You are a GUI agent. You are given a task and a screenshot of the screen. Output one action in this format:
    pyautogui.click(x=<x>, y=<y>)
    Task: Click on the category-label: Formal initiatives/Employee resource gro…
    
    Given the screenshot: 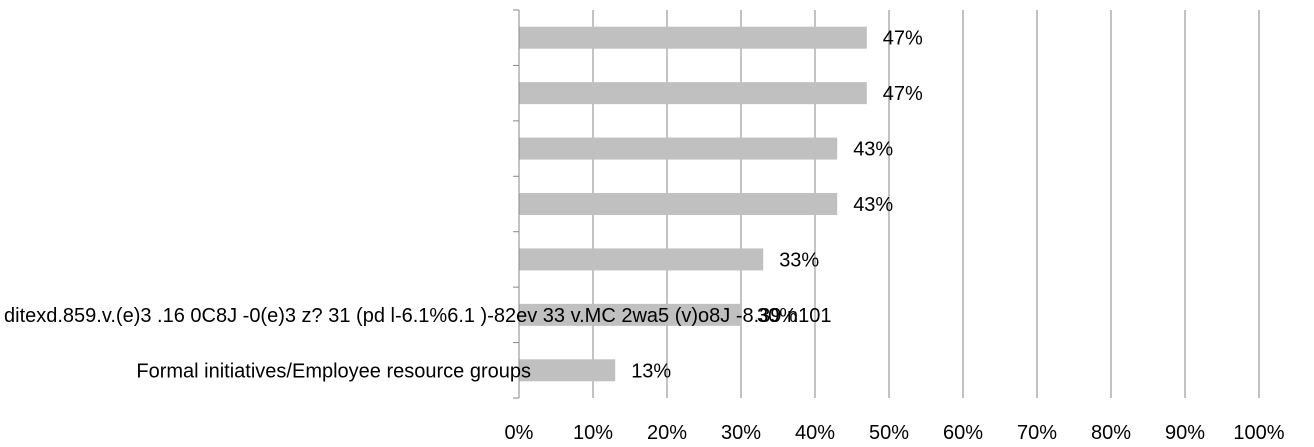 What is the action you would take?
    pyautogui.click(x=333, y=371)
    